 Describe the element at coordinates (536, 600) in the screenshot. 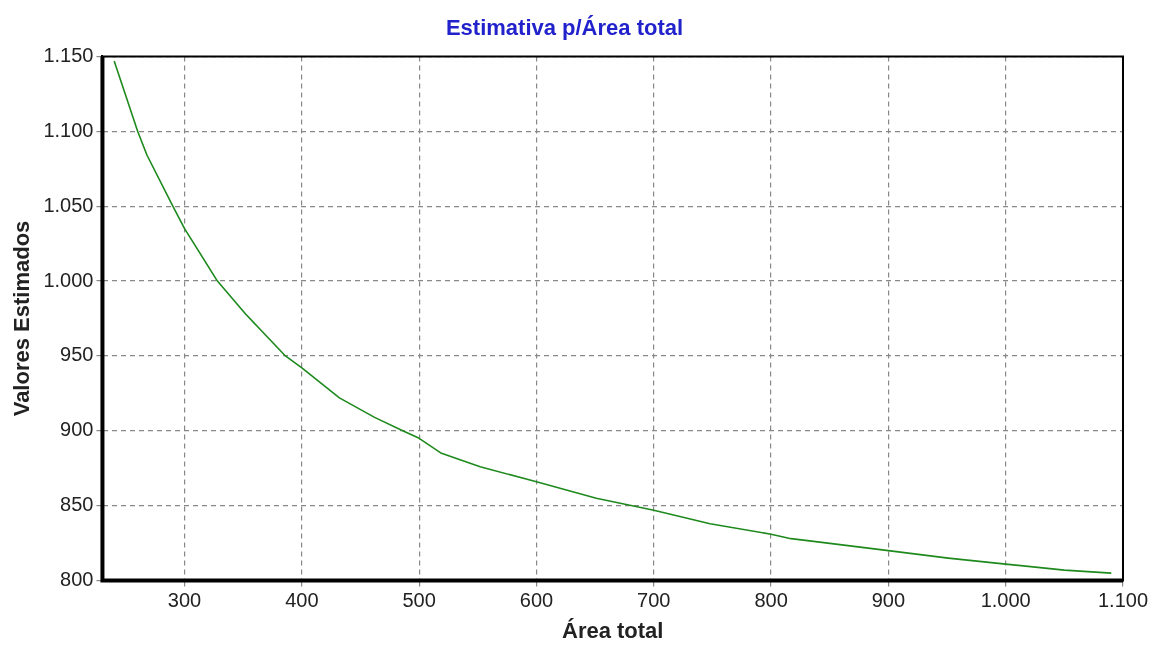

I see `x-tick-label: 600` at that location.